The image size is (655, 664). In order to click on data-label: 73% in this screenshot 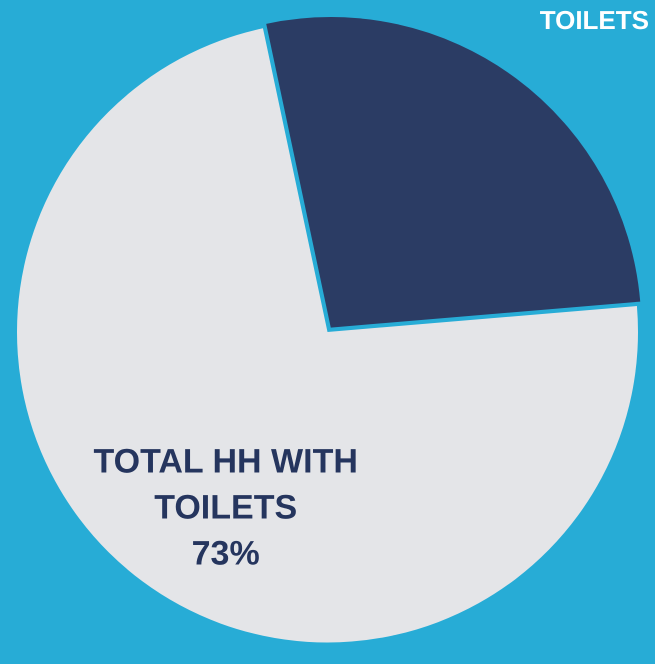, I will do `click(226, 553)`.